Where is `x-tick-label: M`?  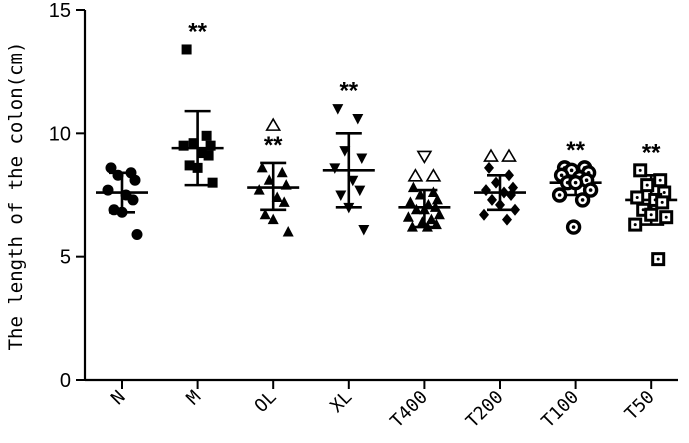 x-tick-label: M is located at coordinates (194, 398).